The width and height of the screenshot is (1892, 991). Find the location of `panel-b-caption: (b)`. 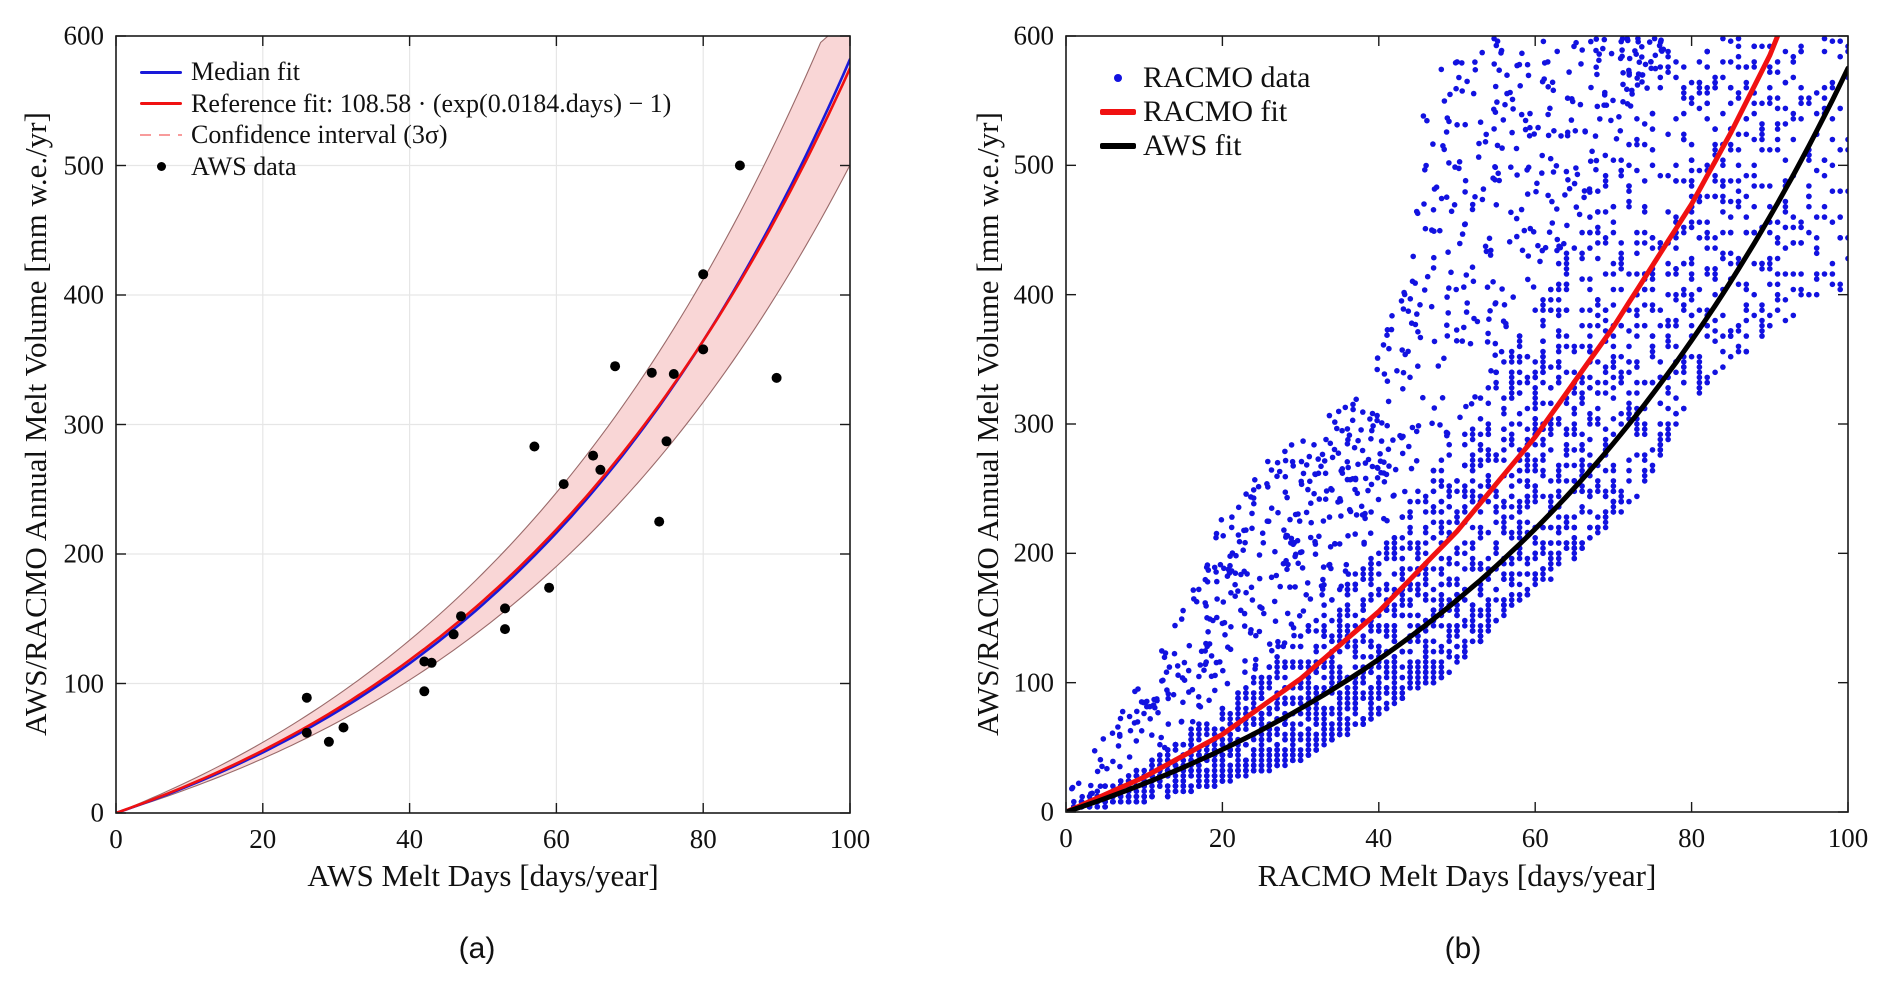

panel-b-caption: (b) is located at coordinates (1463, 948).